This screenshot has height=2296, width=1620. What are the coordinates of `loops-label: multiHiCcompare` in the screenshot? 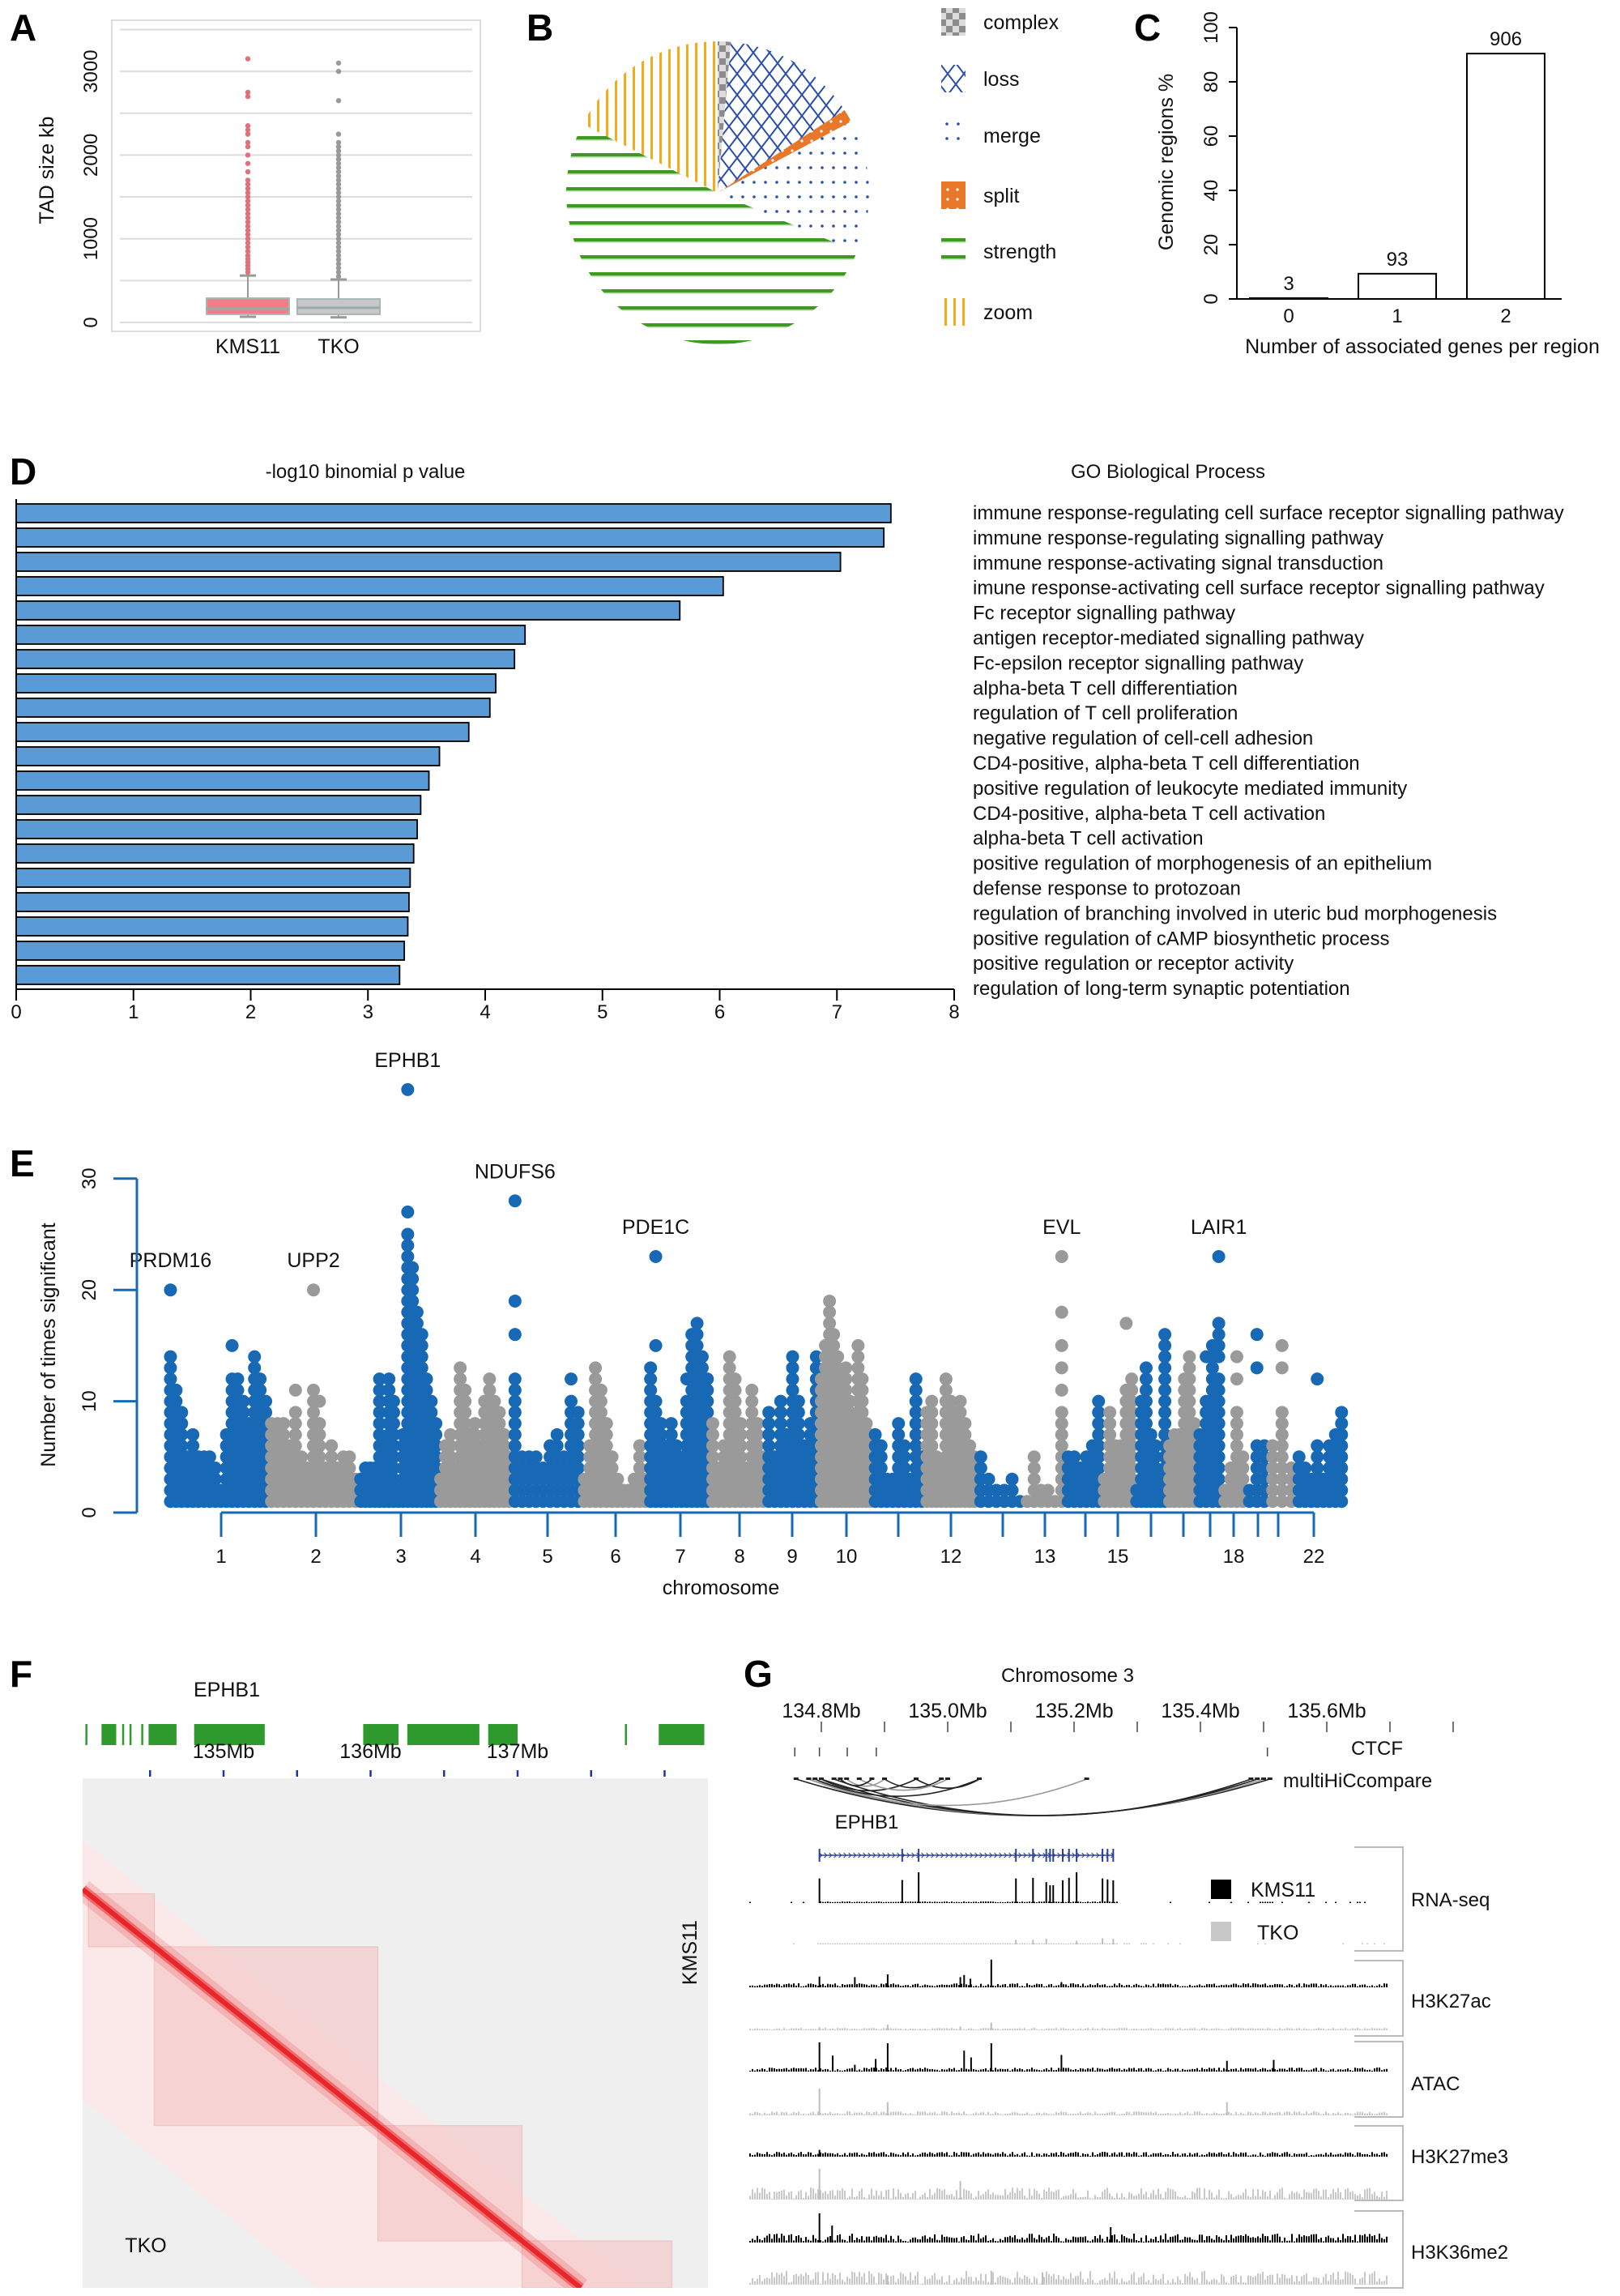 It's located at (1357, 1781).